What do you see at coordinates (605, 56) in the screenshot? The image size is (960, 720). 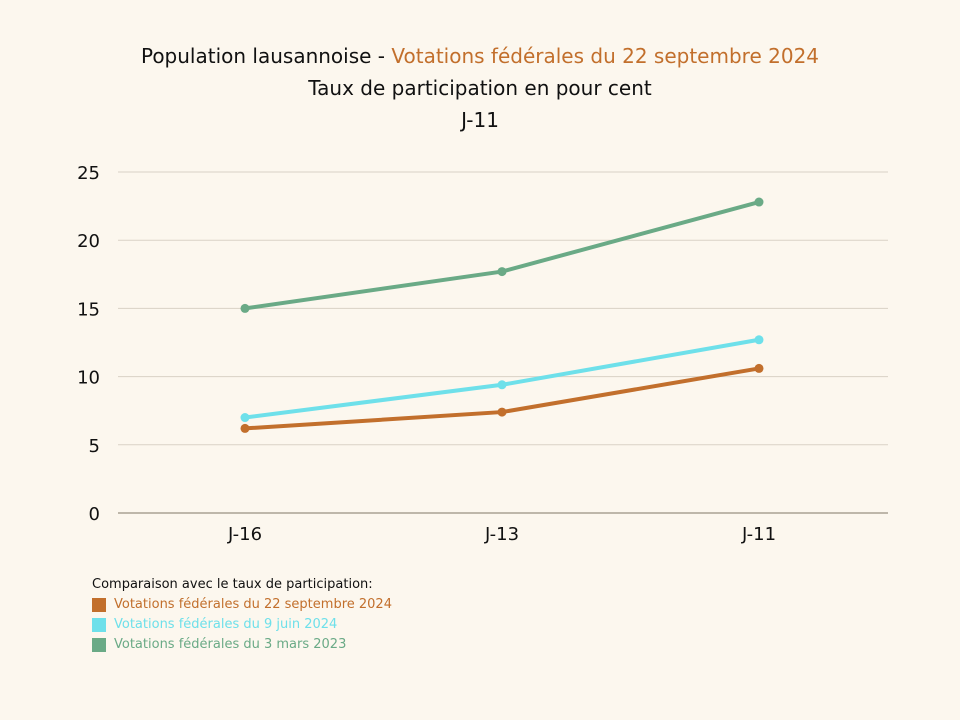 I see `title-accent: Votations fédérales du 22 septembre 2024` at bounding box center [605, 56].